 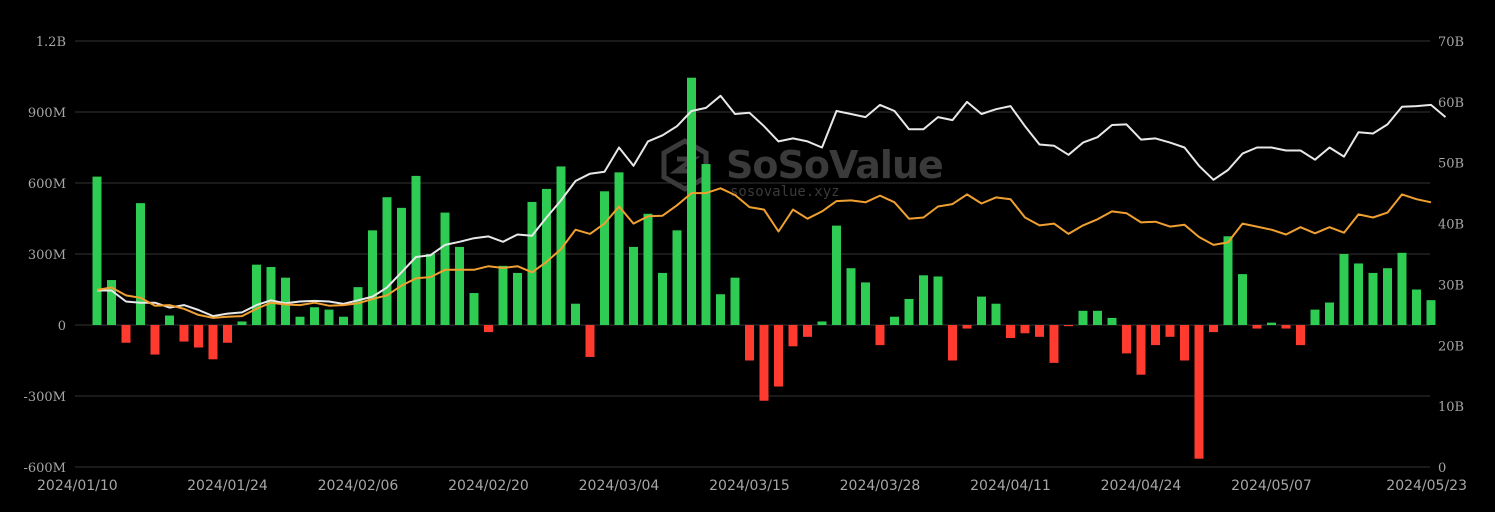 What do you see at coordinates (685, 165) in the screenshot?
I see `sosovalue-logo-icon` at bounding box center [685, 165].